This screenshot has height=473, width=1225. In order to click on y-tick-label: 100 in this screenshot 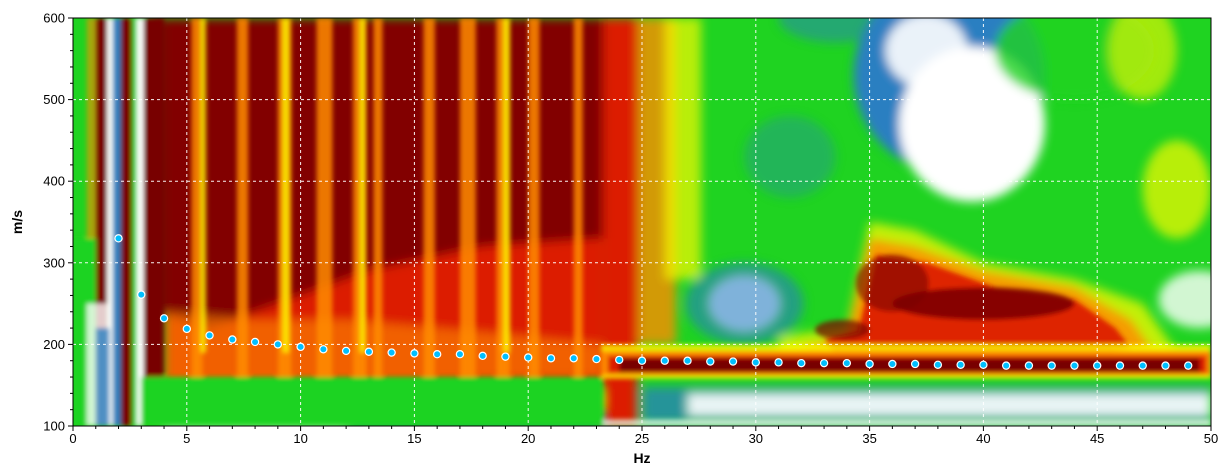, I will do `click(54, 426)`.